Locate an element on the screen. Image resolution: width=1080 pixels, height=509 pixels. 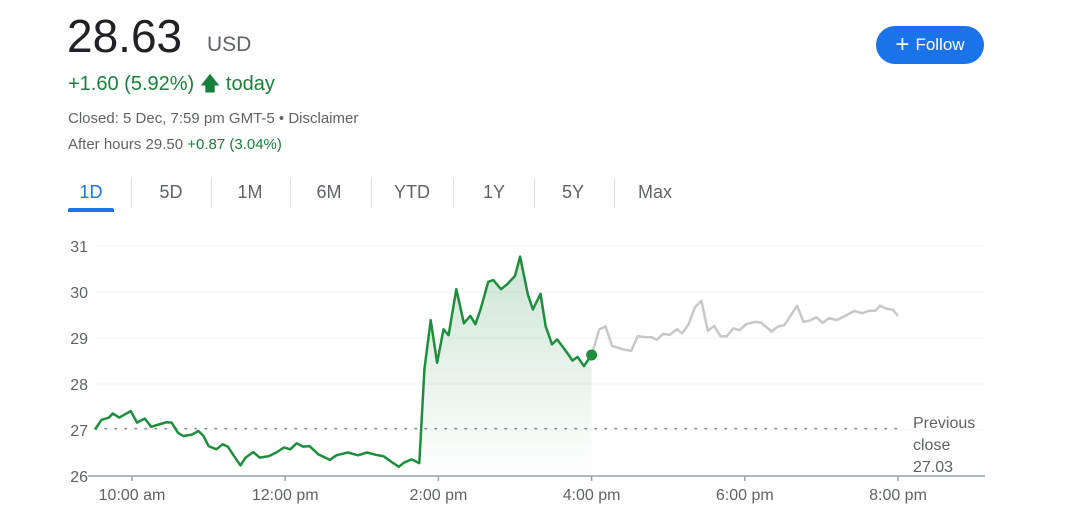
tab-6m: 6M is located at coordinates (329, 192).